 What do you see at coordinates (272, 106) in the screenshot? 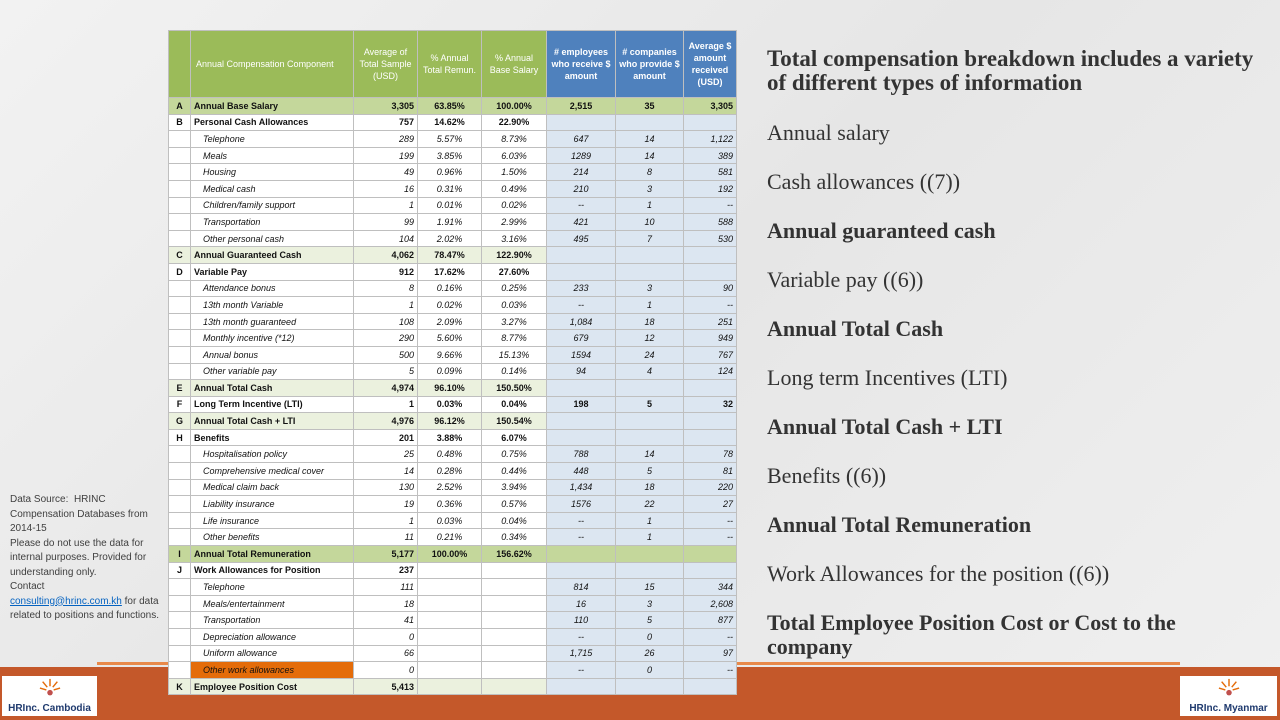
I see `table-cell: Annual Base Salary` at bounding box center [272, 106].